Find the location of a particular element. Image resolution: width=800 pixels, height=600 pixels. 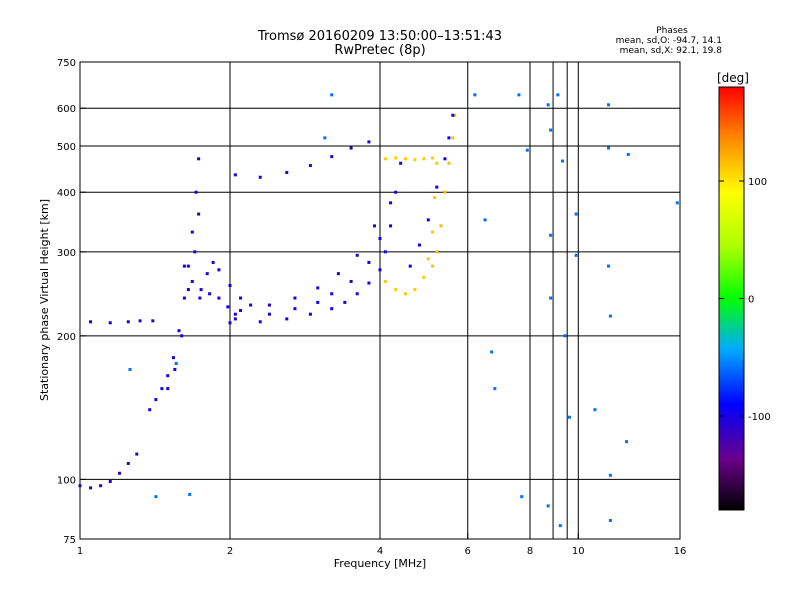

chart-title-line1: Tromsø 20160209 13:50:00–13:51:43 is located at coordinates (379, 36).